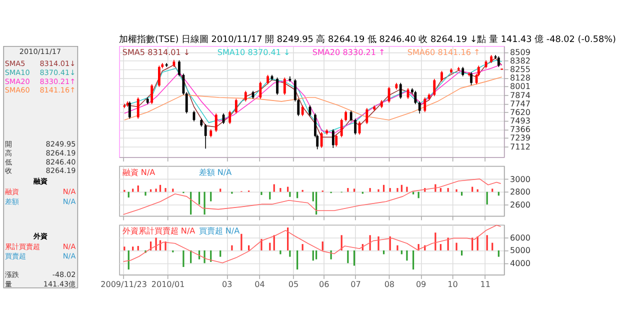 The image size is (640, 327). I want to click on y-tick-label: 8382, so click(520, 61).